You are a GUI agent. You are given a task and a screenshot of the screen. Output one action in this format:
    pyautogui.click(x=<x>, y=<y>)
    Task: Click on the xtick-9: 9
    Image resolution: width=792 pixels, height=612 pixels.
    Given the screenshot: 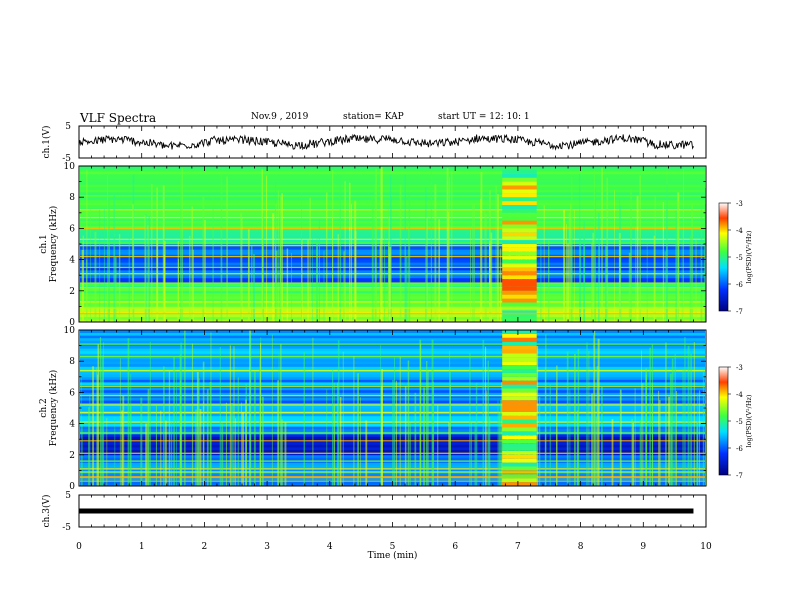 What is the action you would take?
    pyautogui.click(x=643, y=547)
    